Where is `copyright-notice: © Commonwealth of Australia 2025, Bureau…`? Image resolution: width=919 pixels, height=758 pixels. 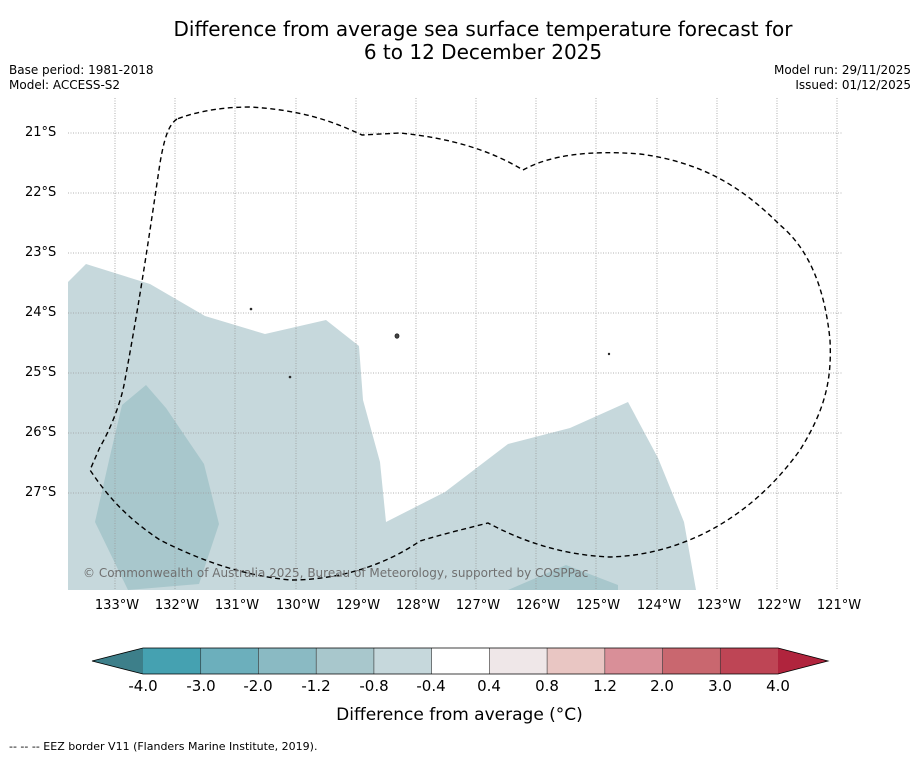 copyright-notice: © Commonwealth of Australia 2025, Bureau… is located at coordinates (336, 573).